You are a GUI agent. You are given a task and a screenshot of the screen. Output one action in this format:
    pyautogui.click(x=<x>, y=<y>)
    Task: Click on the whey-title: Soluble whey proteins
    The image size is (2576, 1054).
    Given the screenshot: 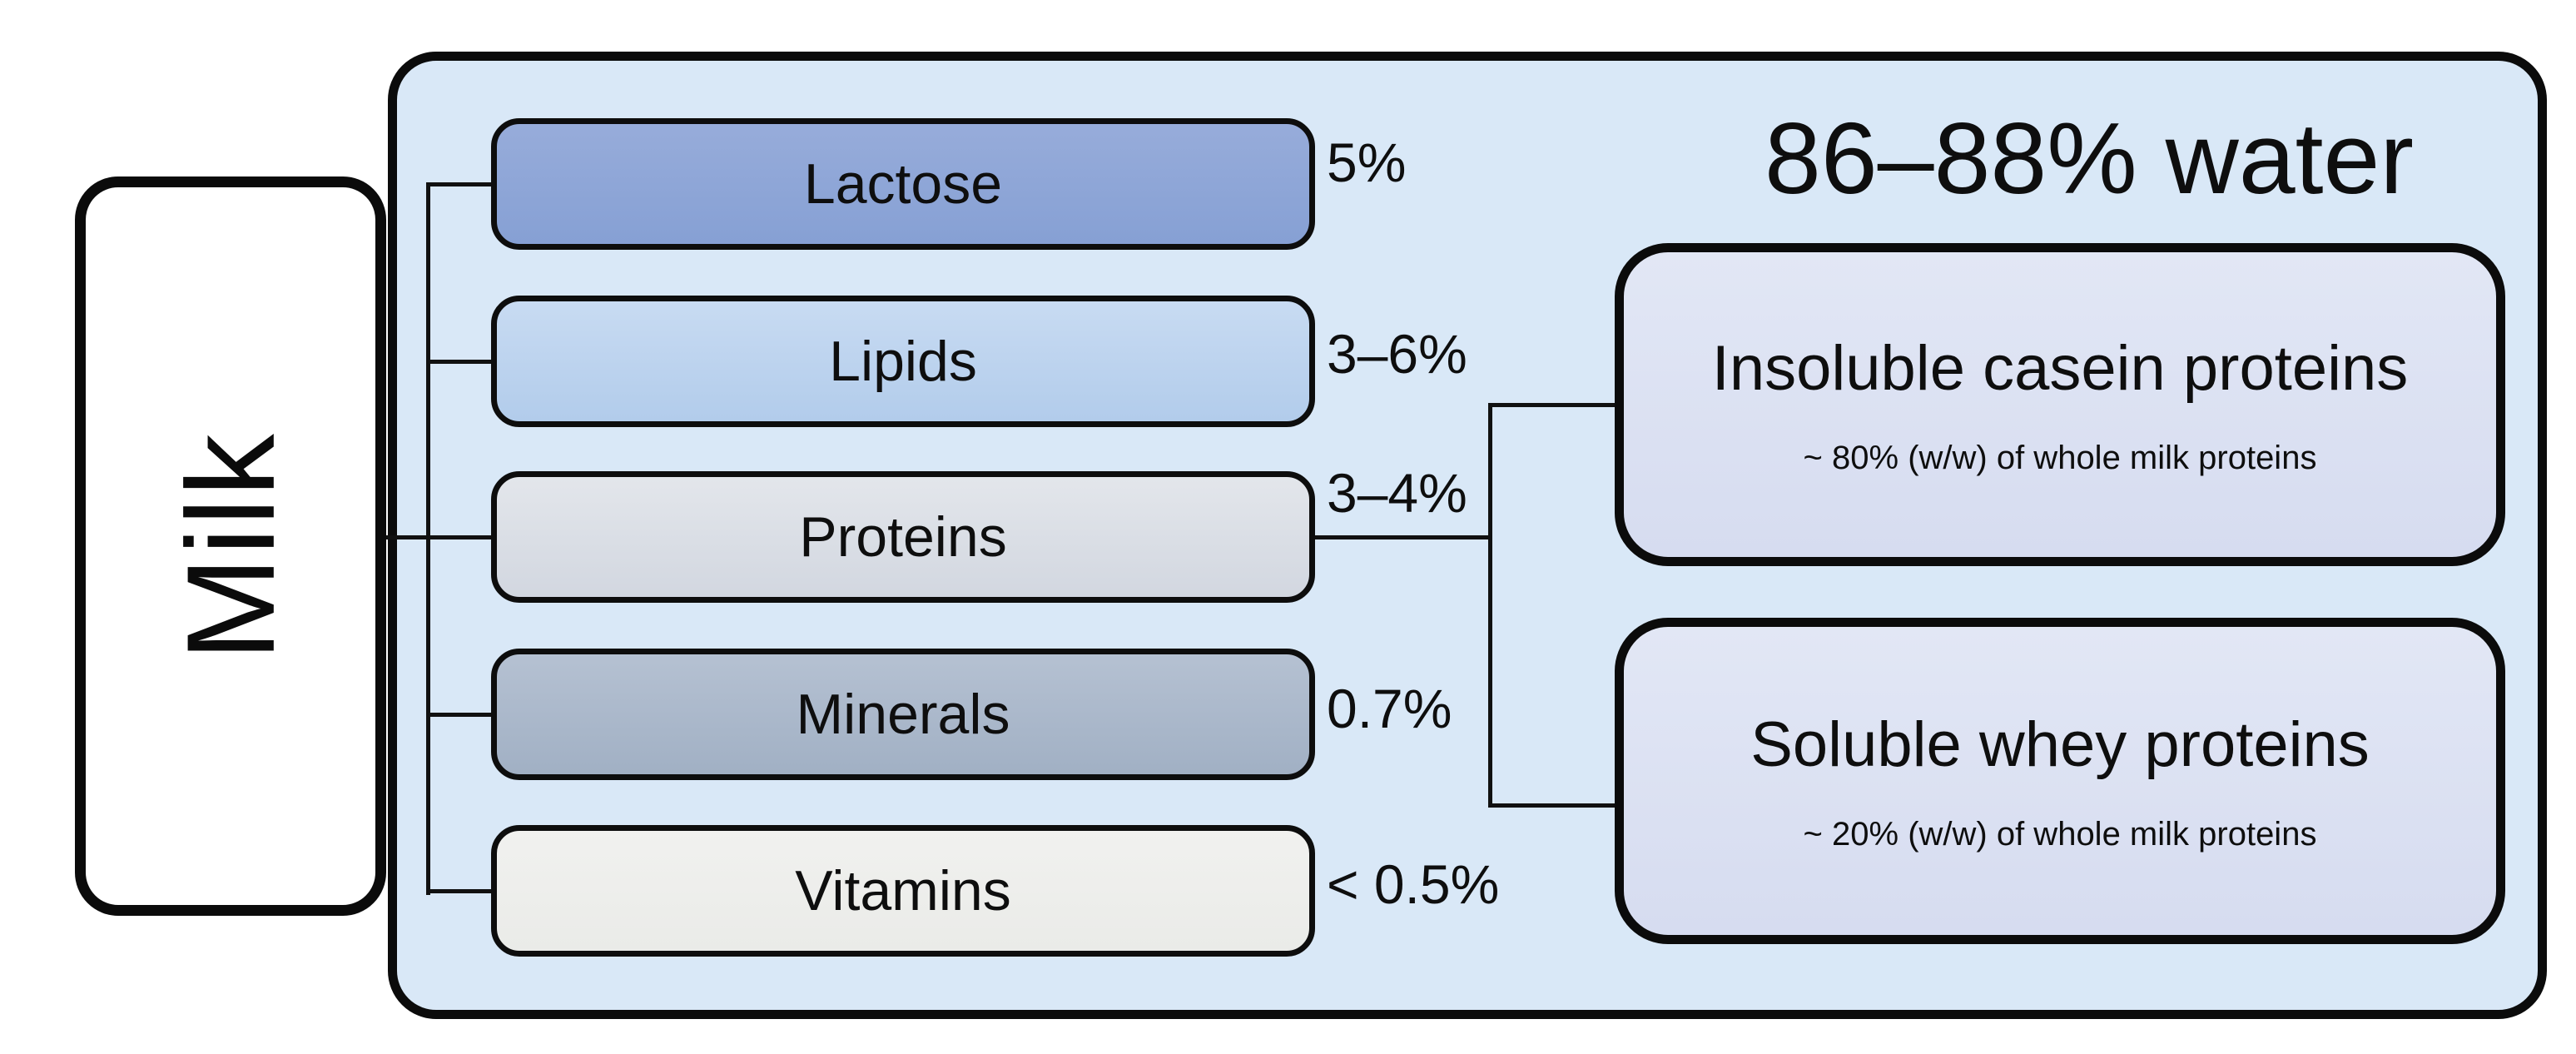 What is the action you would take?
    pyautogui.click(x=2060, y=744)
    